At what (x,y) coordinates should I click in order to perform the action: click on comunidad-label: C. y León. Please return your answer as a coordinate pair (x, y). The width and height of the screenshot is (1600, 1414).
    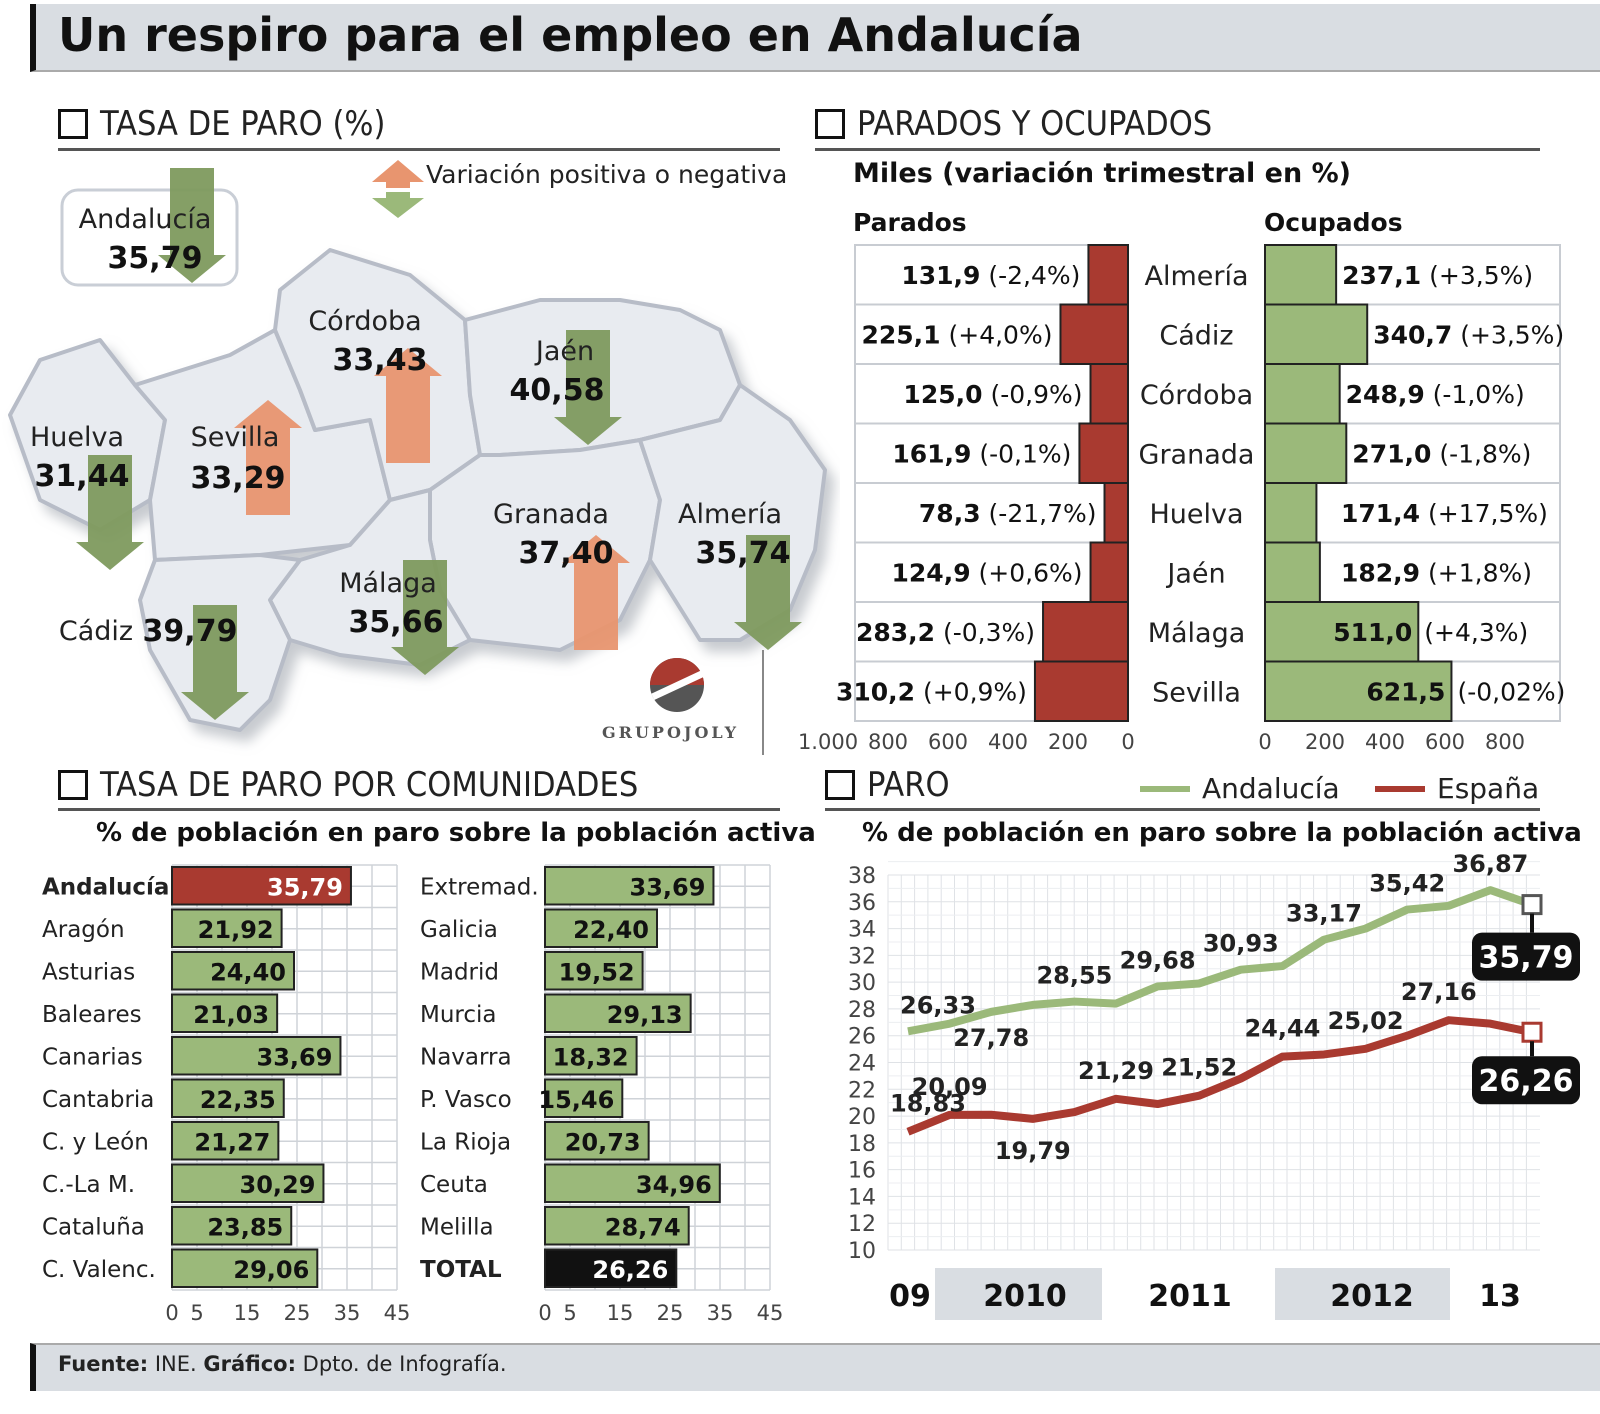
    Looking at the image, I should click on (95, 1142).